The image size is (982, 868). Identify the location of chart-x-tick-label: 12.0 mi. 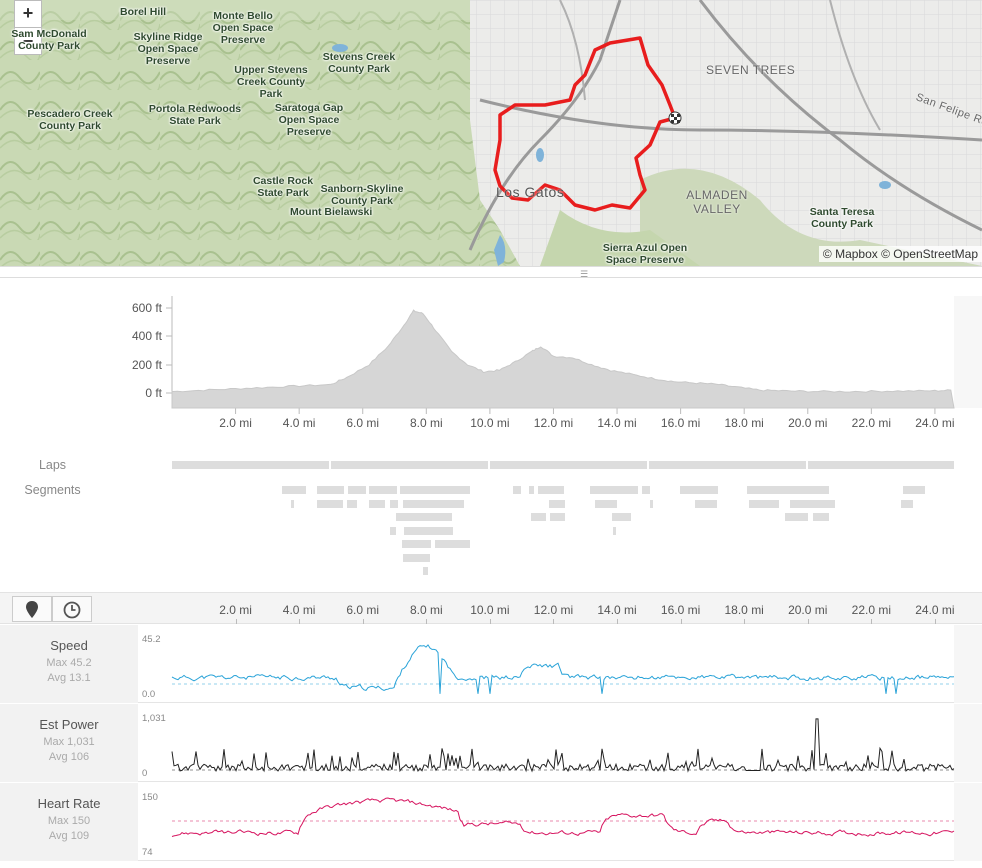
(553, 610).